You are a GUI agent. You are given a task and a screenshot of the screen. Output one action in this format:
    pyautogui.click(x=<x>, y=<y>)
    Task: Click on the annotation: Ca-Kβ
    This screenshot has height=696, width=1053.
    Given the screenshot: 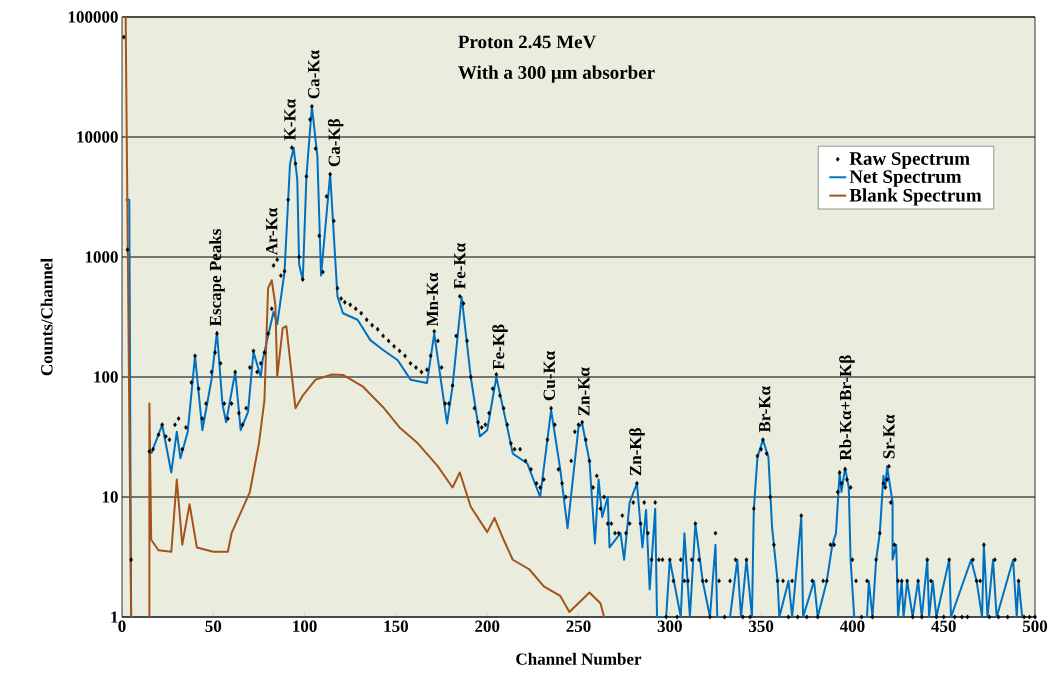 What is the action you would take?
    pyautogui.click(x=335, y=142)
    